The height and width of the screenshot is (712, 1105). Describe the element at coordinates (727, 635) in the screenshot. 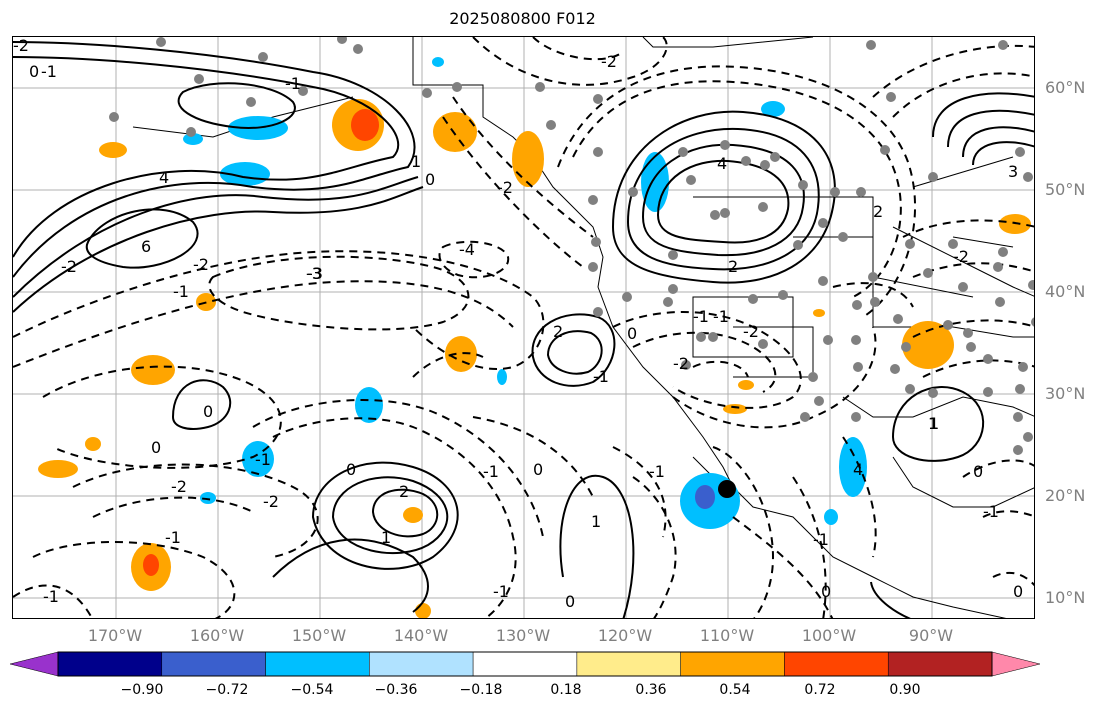

I see `lon-label: 110°W` at that location.